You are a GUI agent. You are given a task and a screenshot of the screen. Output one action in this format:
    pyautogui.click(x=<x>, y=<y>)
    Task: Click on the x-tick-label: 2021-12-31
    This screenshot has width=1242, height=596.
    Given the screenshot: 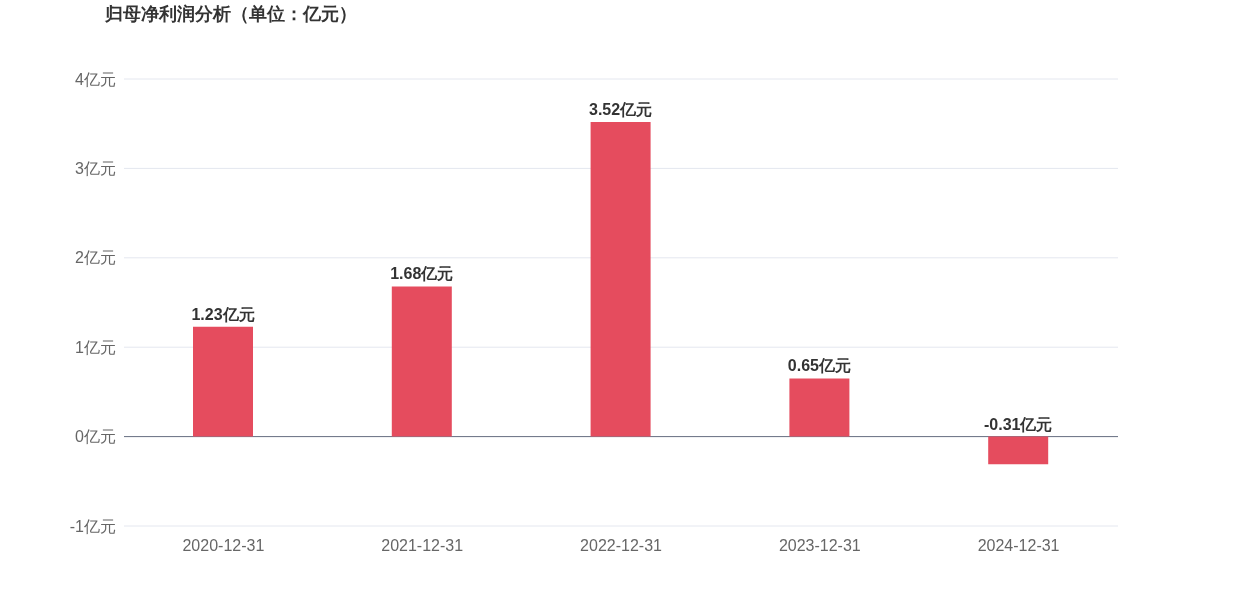 What is the action you would take?
    pyautogui.click(x=422, y=546)
    